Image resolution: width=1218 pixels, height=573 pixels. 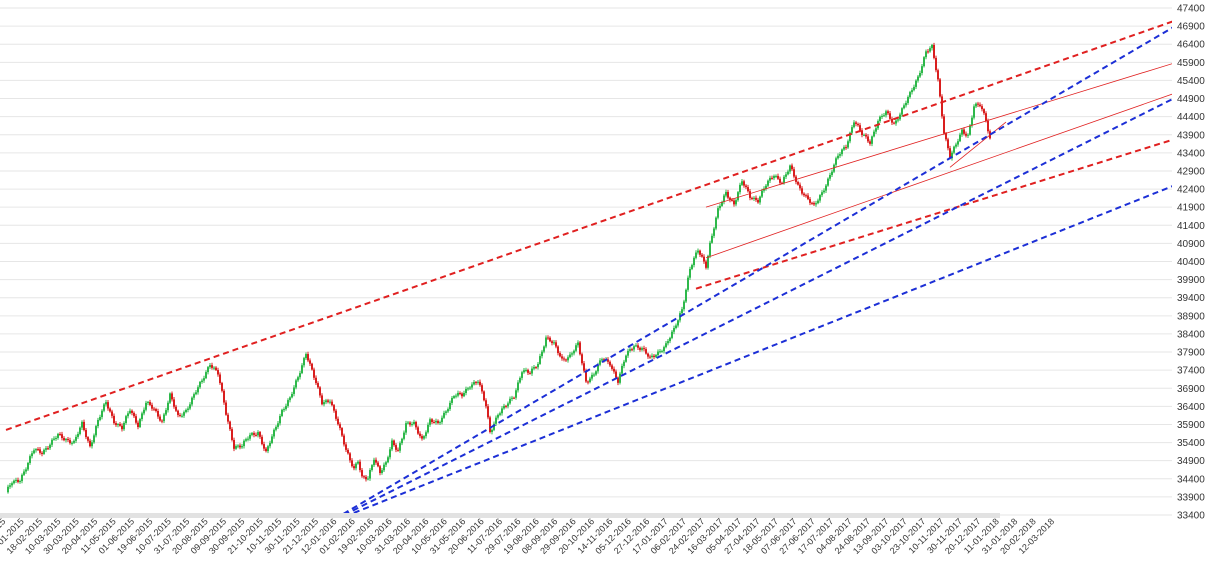 I want to click on y-tick-label: 35900, so click(x=1191, y=425).